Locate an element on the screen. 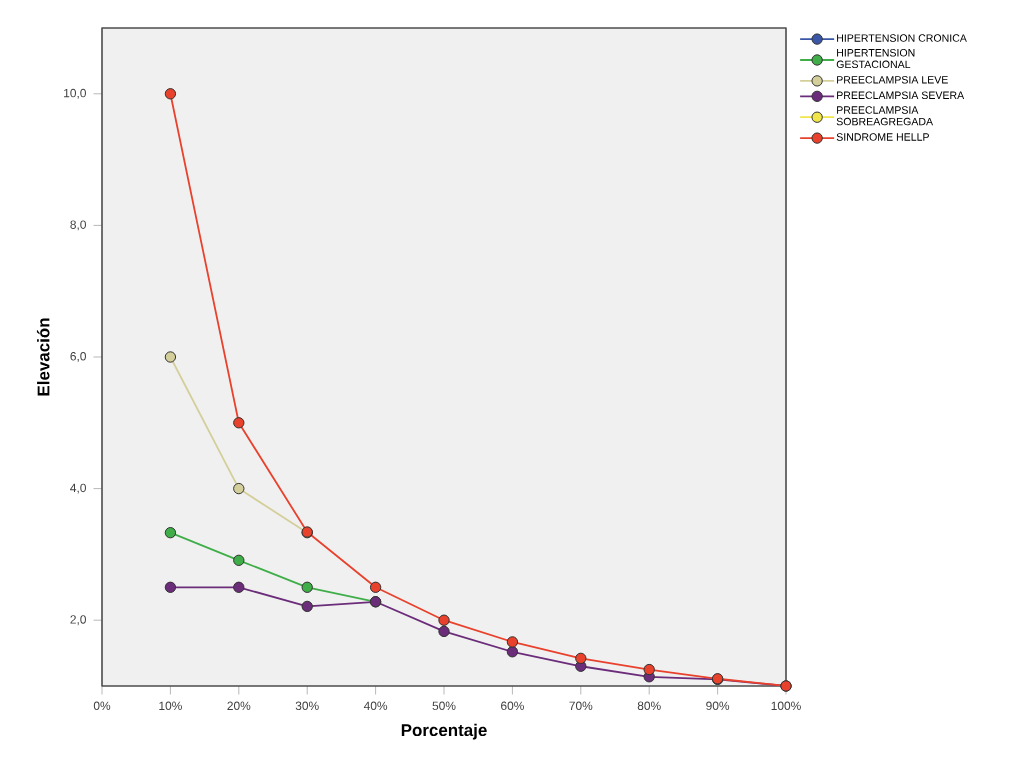 The height and width of the screenshot is (780, 1034). x-axis-title: Porcentaje is located at coordinates (444, 731).